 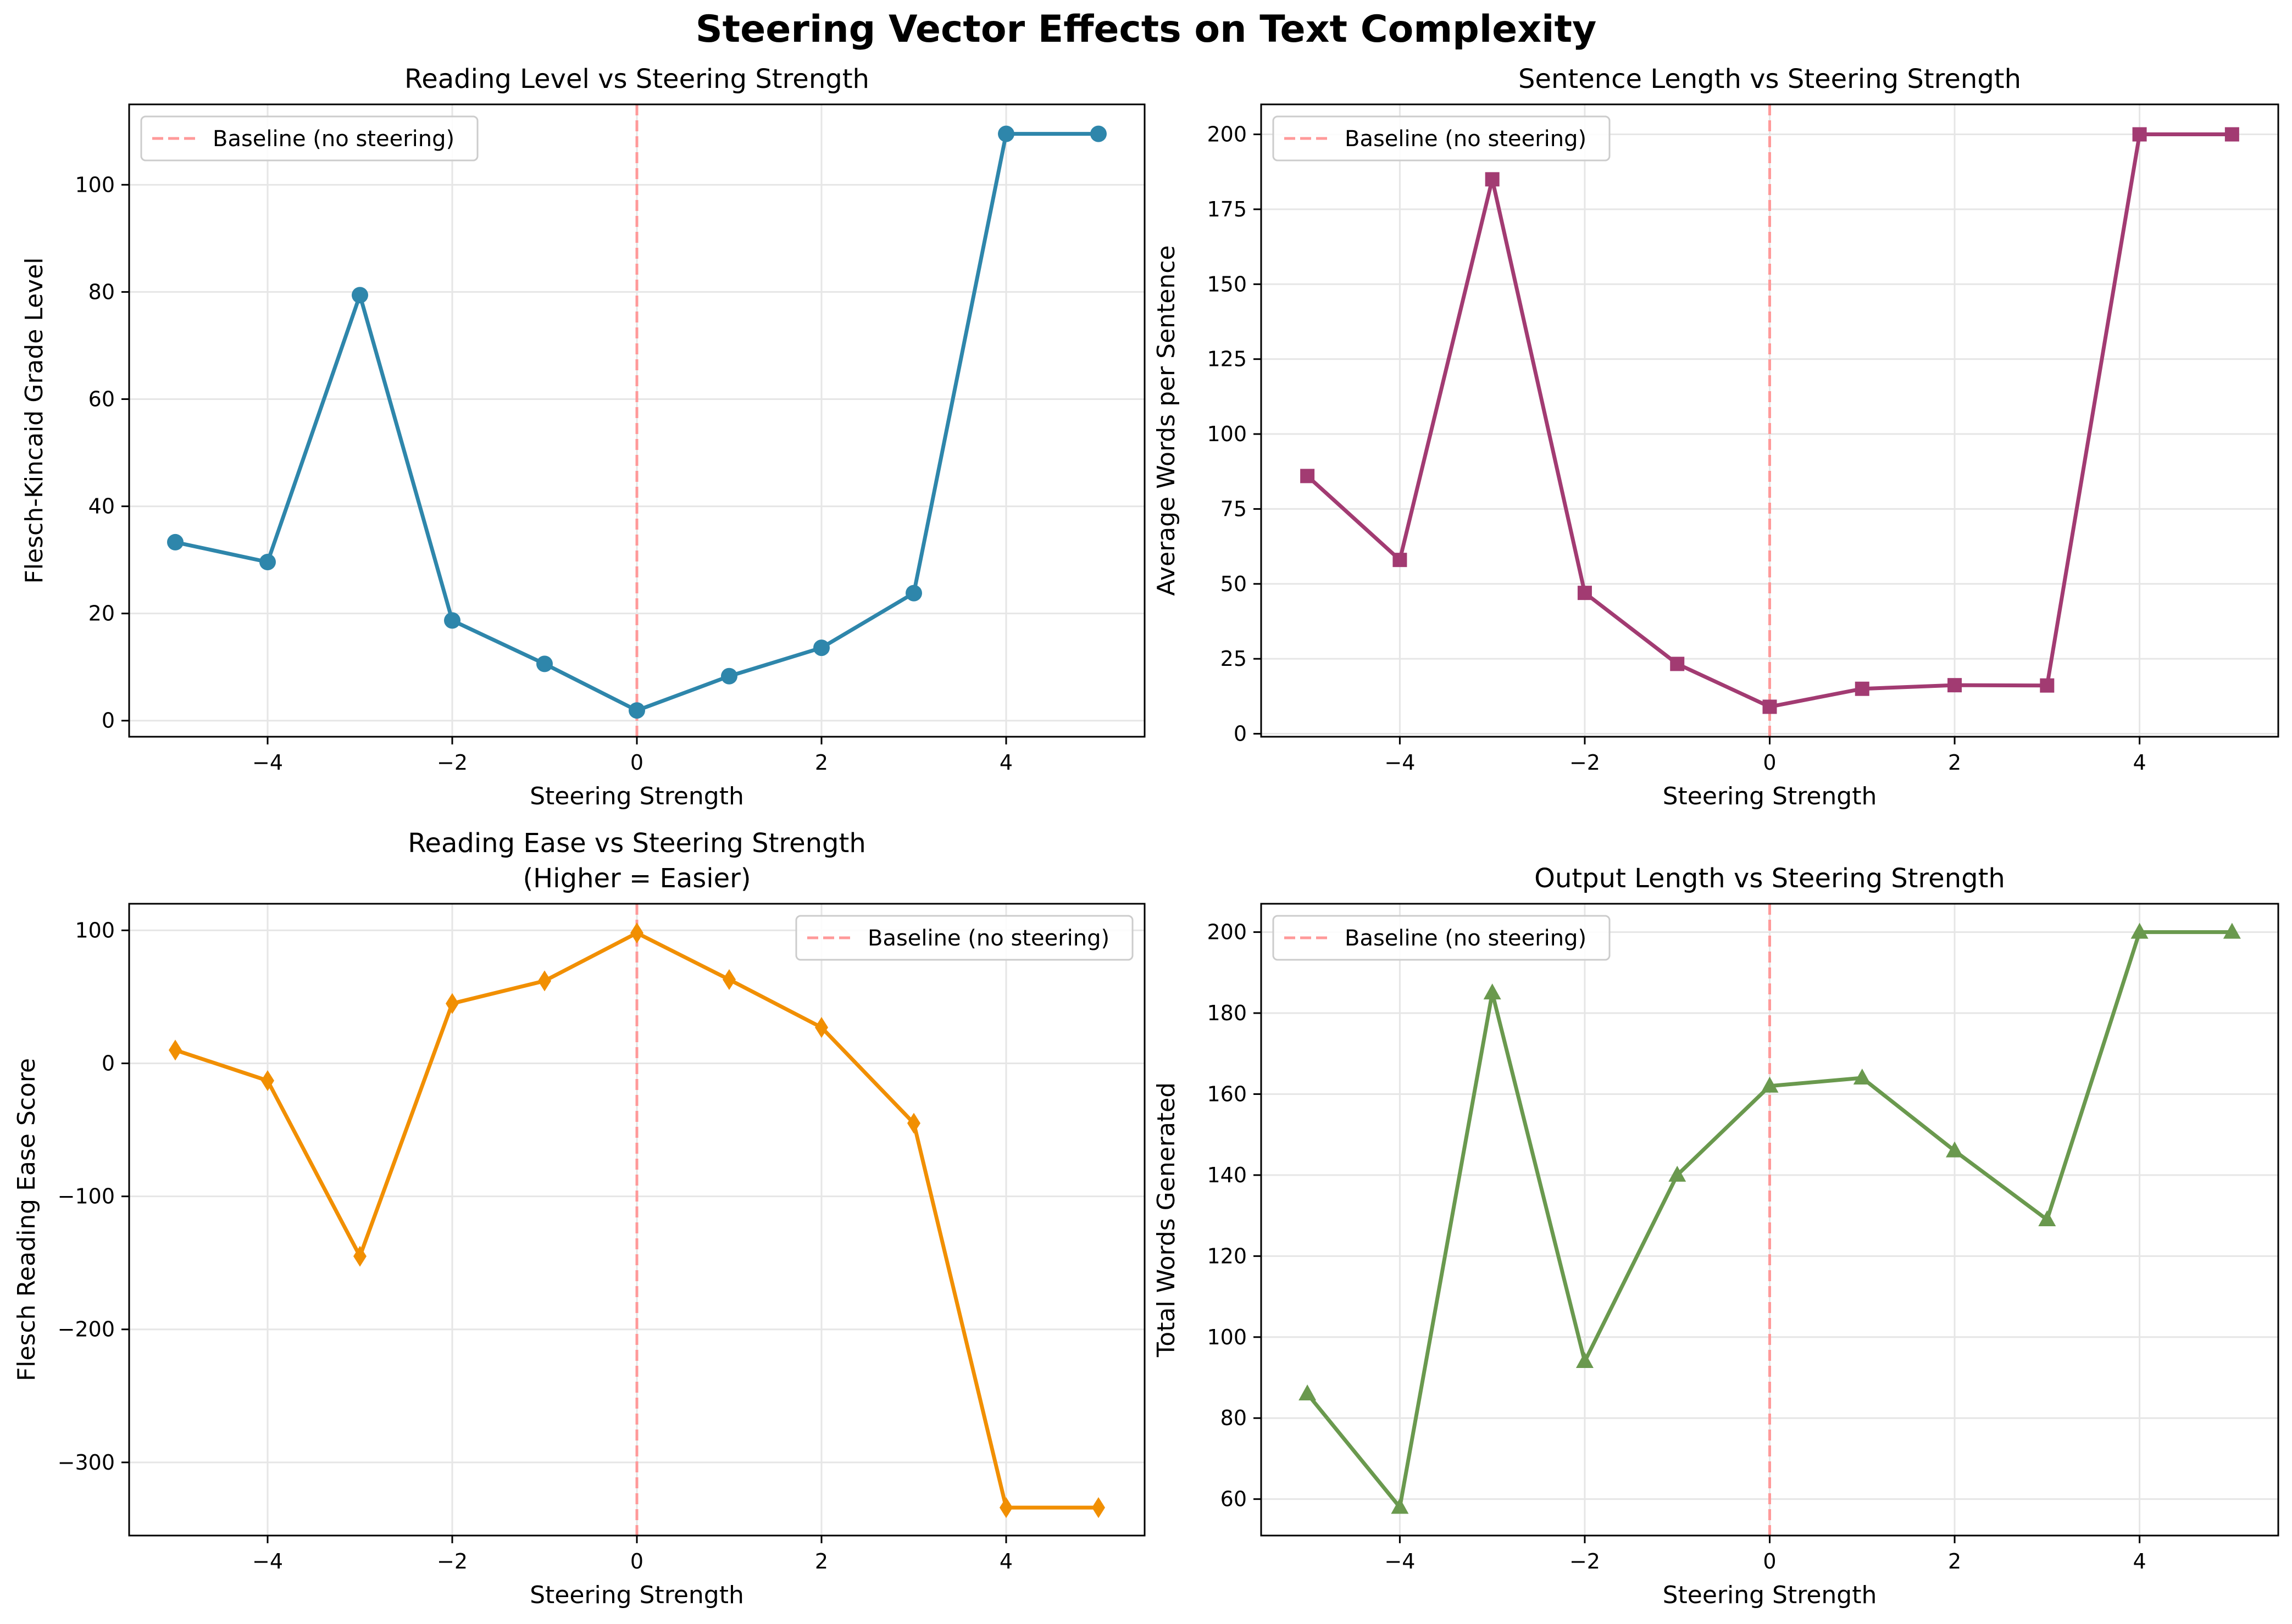 What do you see at coordinates (1227, 284) in the screenshot?
I see `y-tick-label: 150` at bounding box center [1227, 284].